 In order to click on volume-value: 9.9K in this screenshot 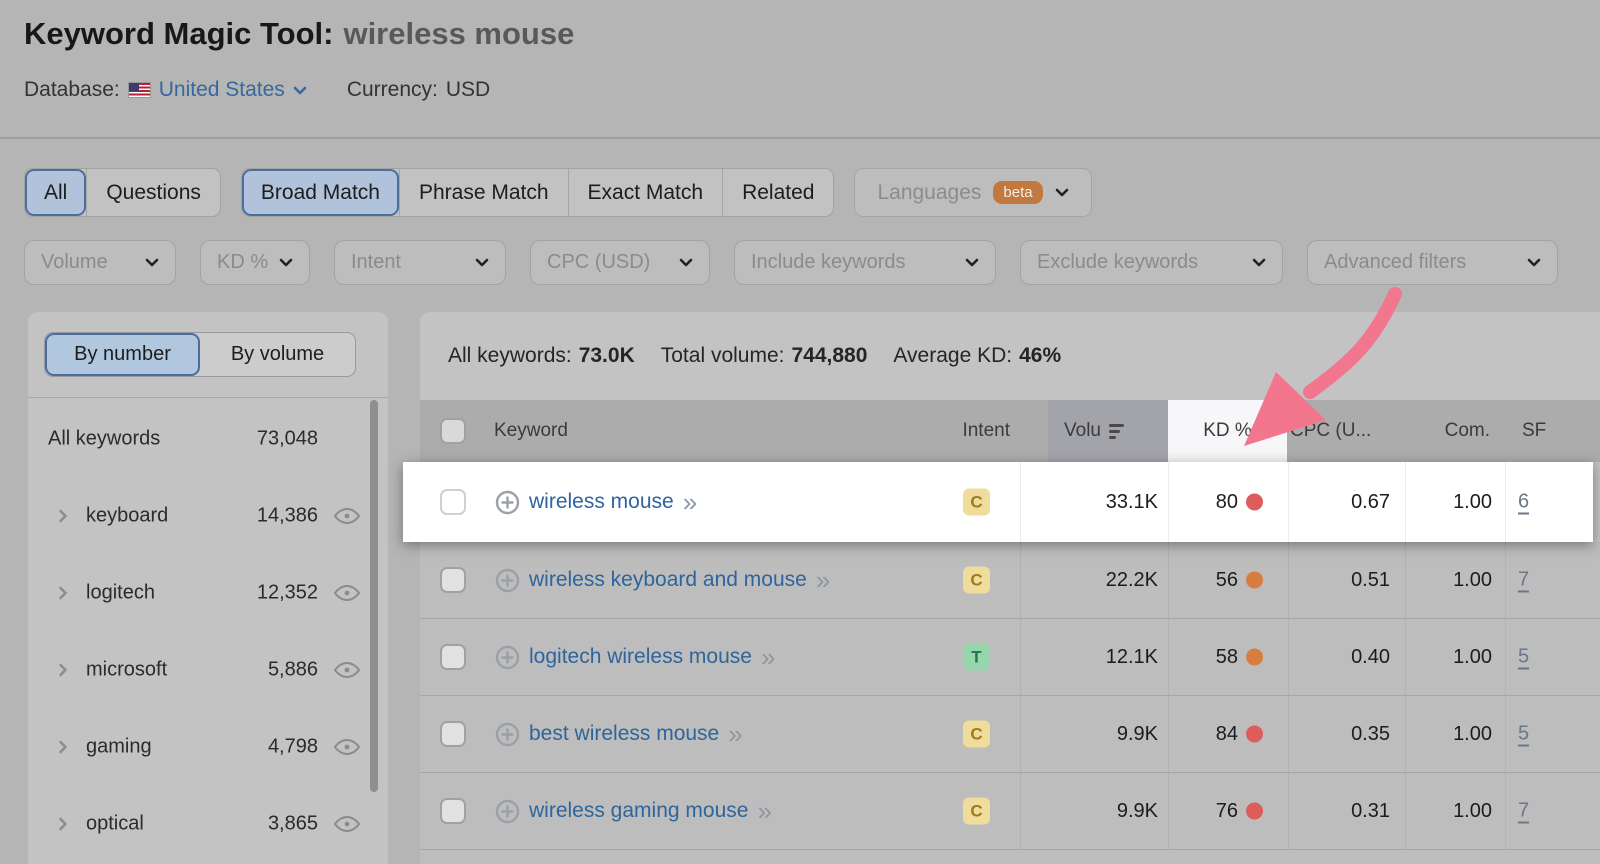, I will do `click(1137, 810)`.